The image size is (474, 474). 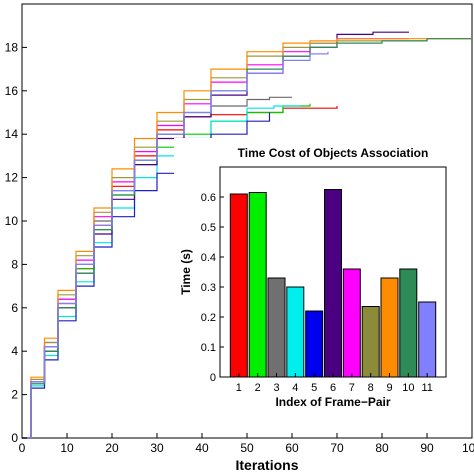 What do you see at coordinates (426, 388) in the screenshot?
I see `inset-x-tick-label: 11` at bounding box center [426, 388].